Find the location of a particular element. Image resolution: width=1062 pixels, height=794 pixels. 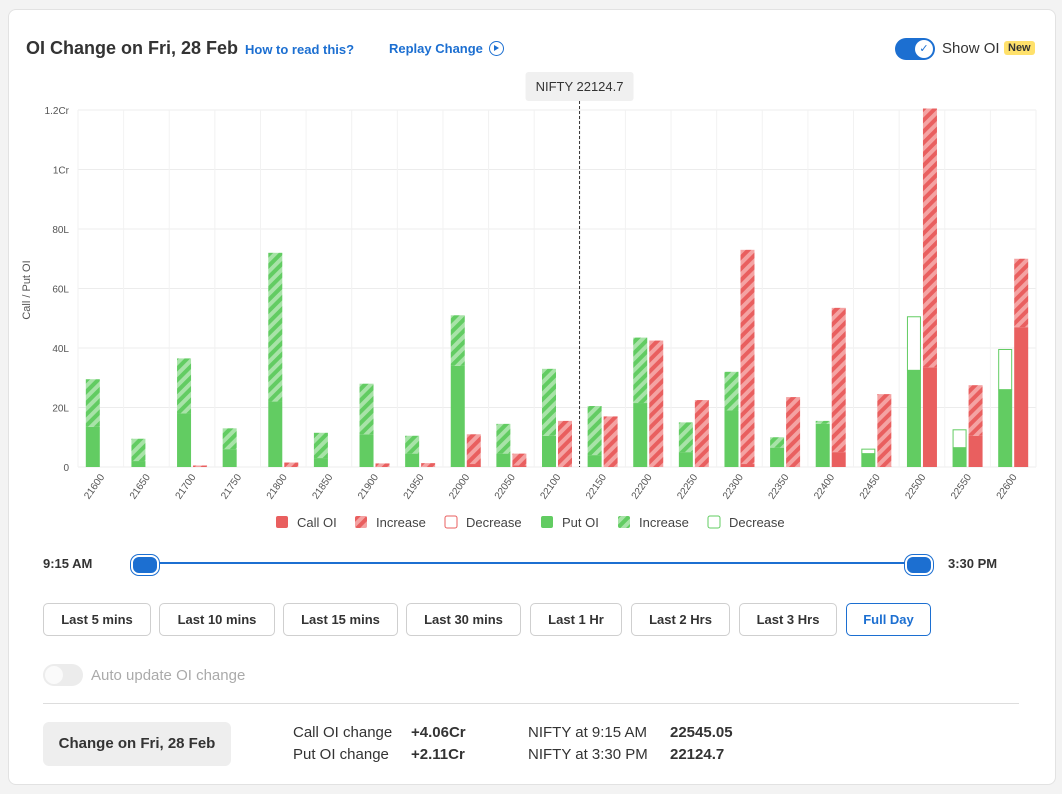

x-tick-label: 22200 is located at coordinates (642, 486).